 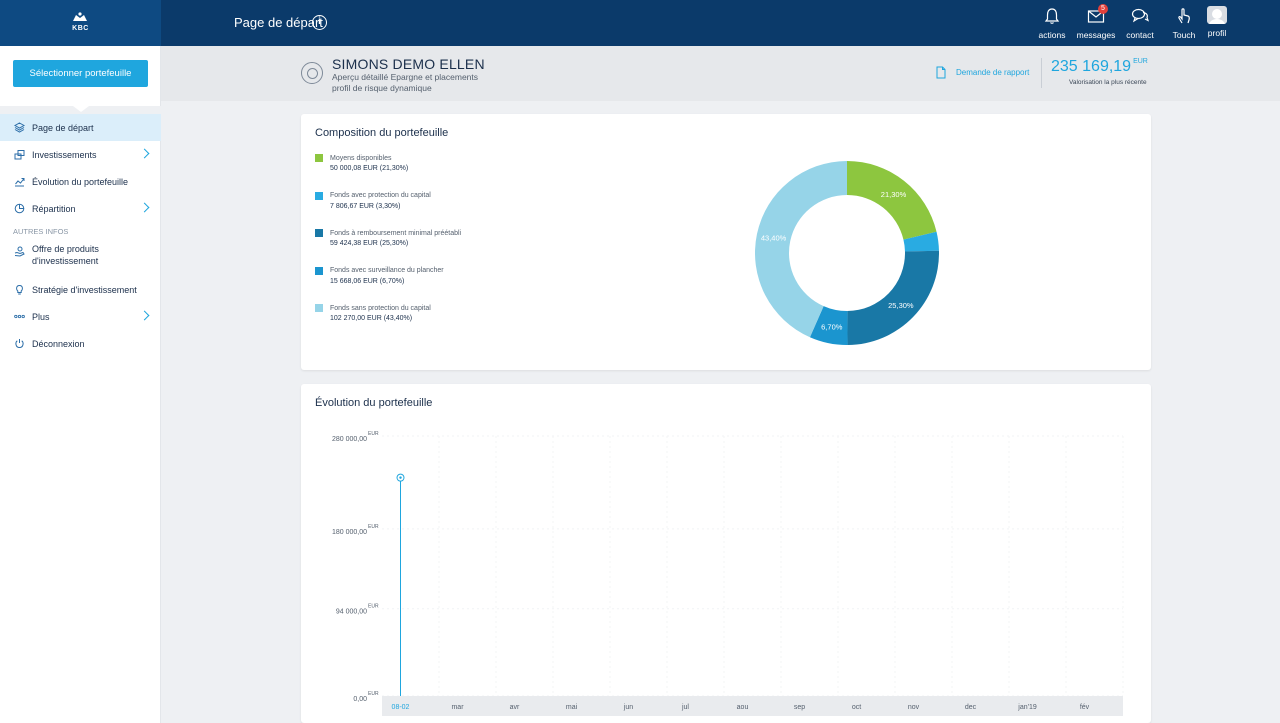 I want to click on sidebar-item-strategie: Stratégie d'investissement, so click(x=80, y=289).